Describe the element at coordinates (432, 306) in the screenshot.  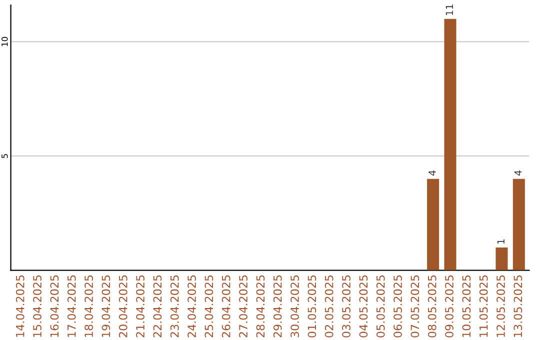
I see `x-tick-label: 08.05.2025` at that location.